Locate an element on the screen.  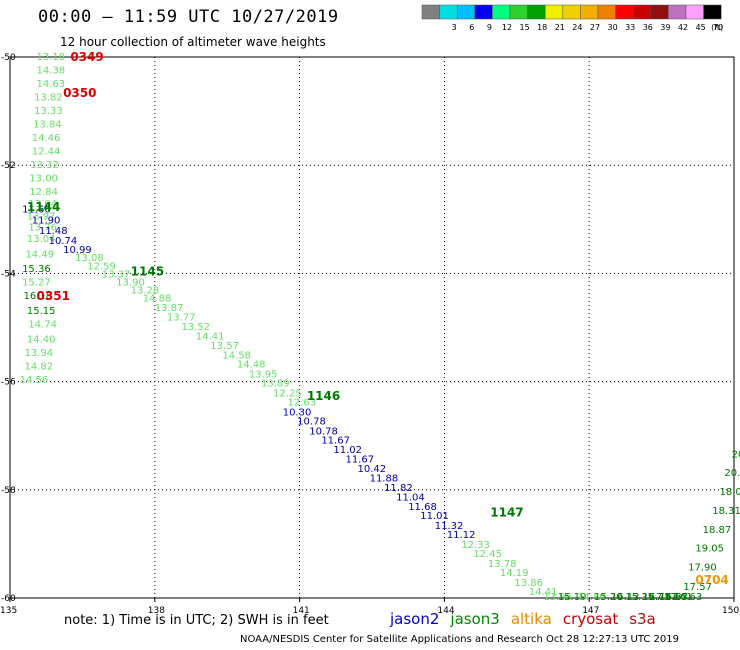
color-scale-label: 36 is located at coordinates (648, 27).